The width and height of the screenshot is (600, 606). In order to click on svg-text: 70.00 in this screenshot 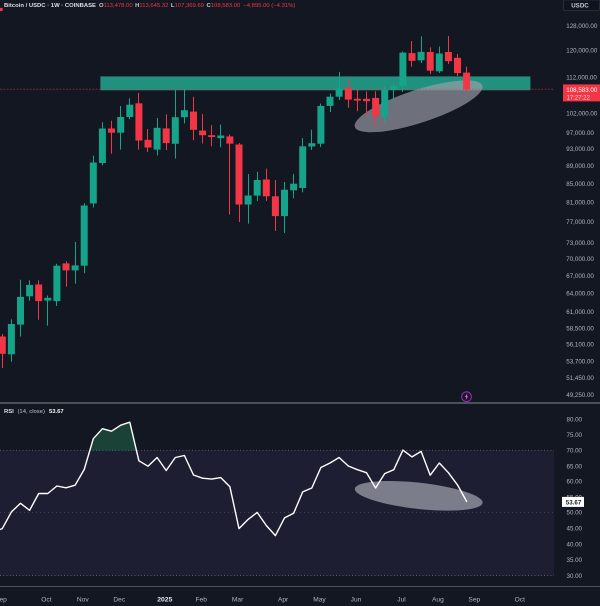, I will do `click(575, 451)`.